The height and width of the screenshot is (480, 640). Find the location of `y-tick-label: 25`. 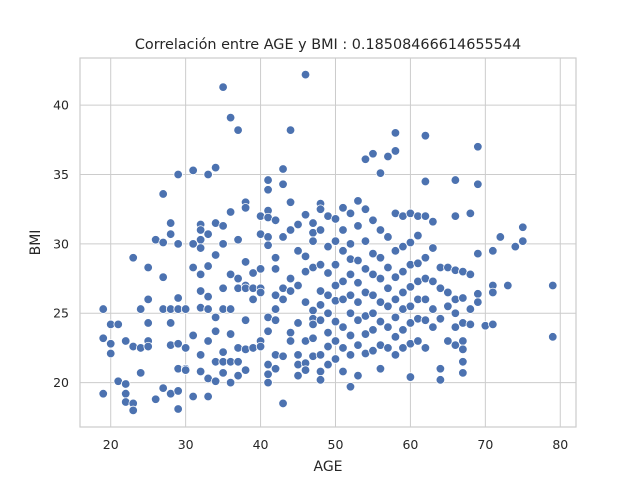

y-tick-label: 25 is located at coordinates (61, 313).